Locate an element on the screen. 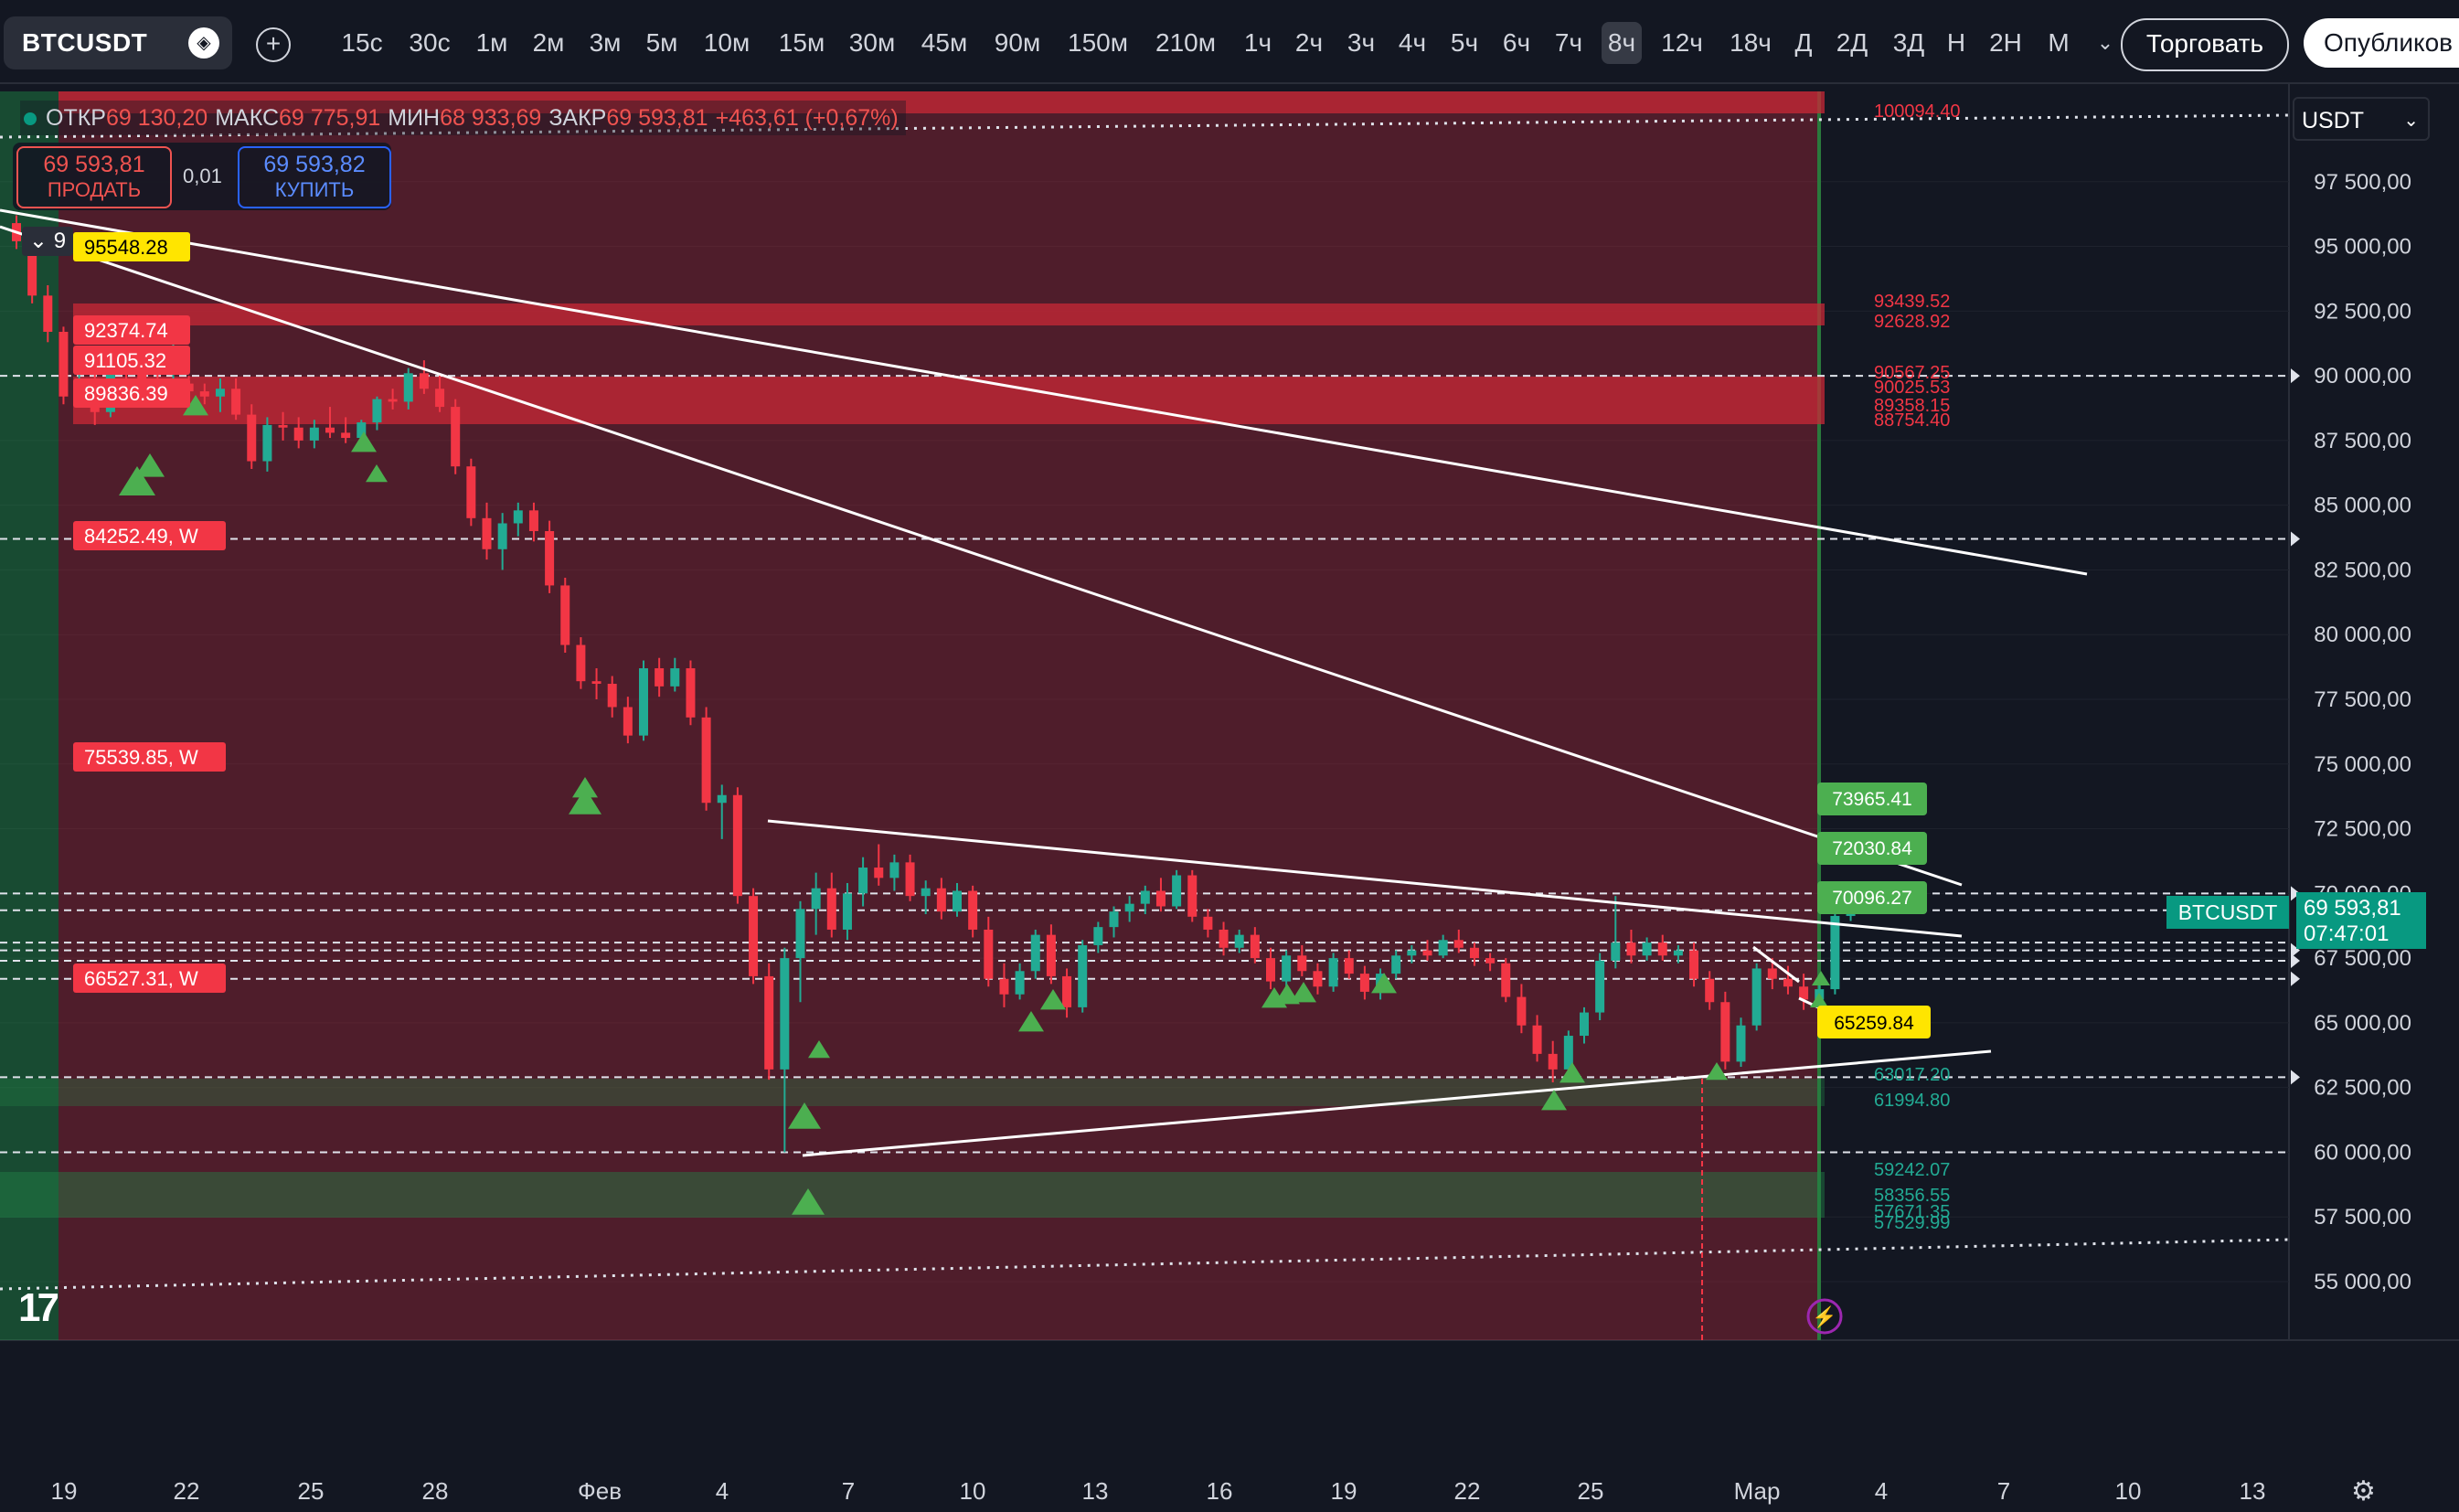 The image size is (2459, 1512). timeframe-button: 90м is located at coordinates (1017, 42).